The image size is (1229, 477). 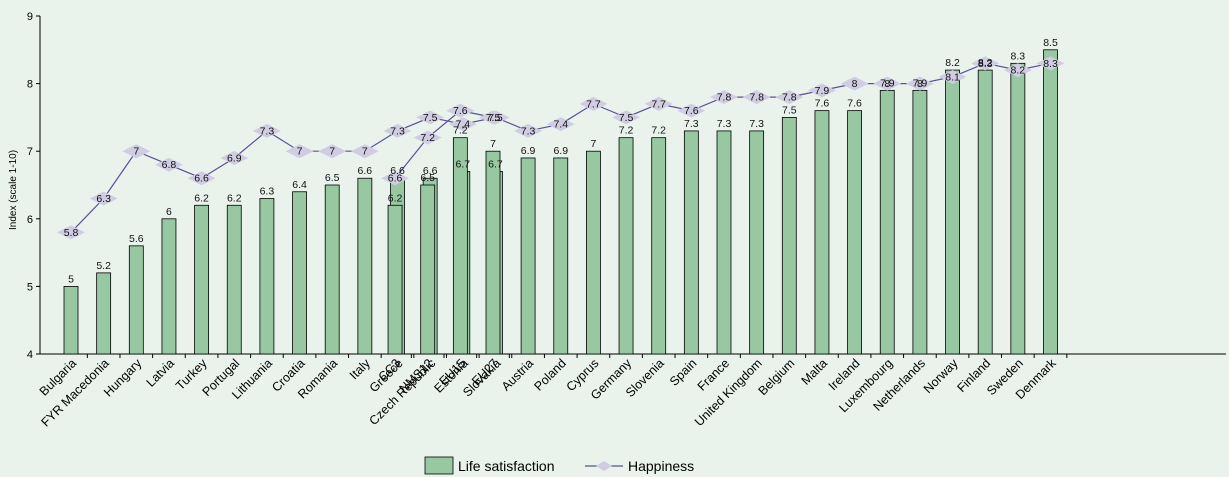 What do you see at coordinates (30, 220) in the screenshot?
I see `y-tick-label: 6` at bounding box center [30, 220].